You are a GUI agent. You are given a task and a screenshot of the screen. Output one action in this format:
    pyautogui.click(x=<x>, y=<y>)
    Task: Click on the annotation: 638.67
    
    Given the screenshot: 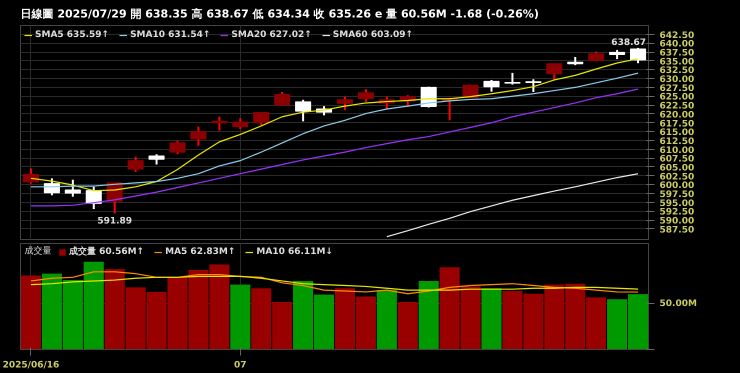 What is the action you would take?
    pyautogui.click(x=628, y=43)
    